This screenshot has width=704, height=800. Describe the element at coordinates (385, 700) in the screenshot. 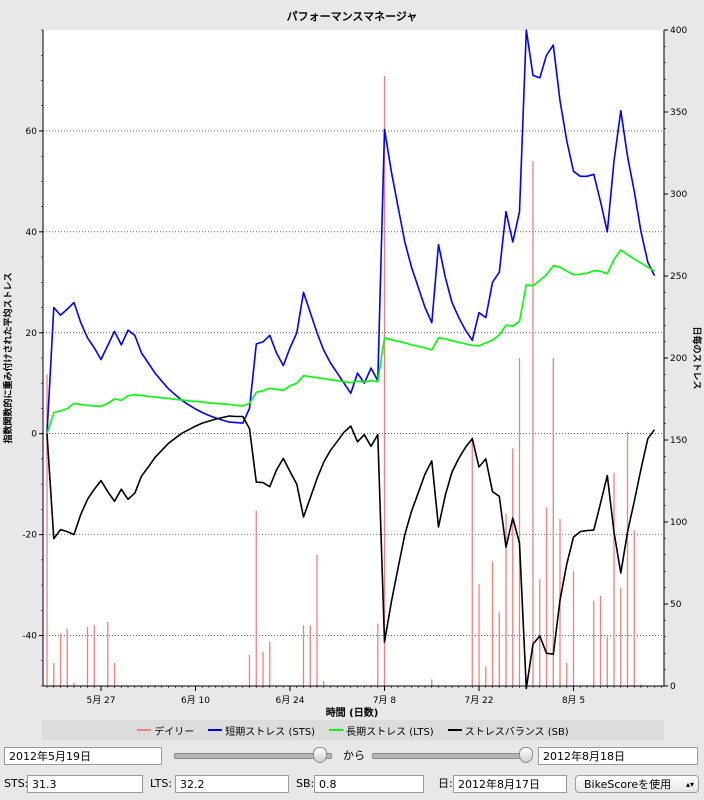

I see `x-tick-label: 7月 8` at that location.